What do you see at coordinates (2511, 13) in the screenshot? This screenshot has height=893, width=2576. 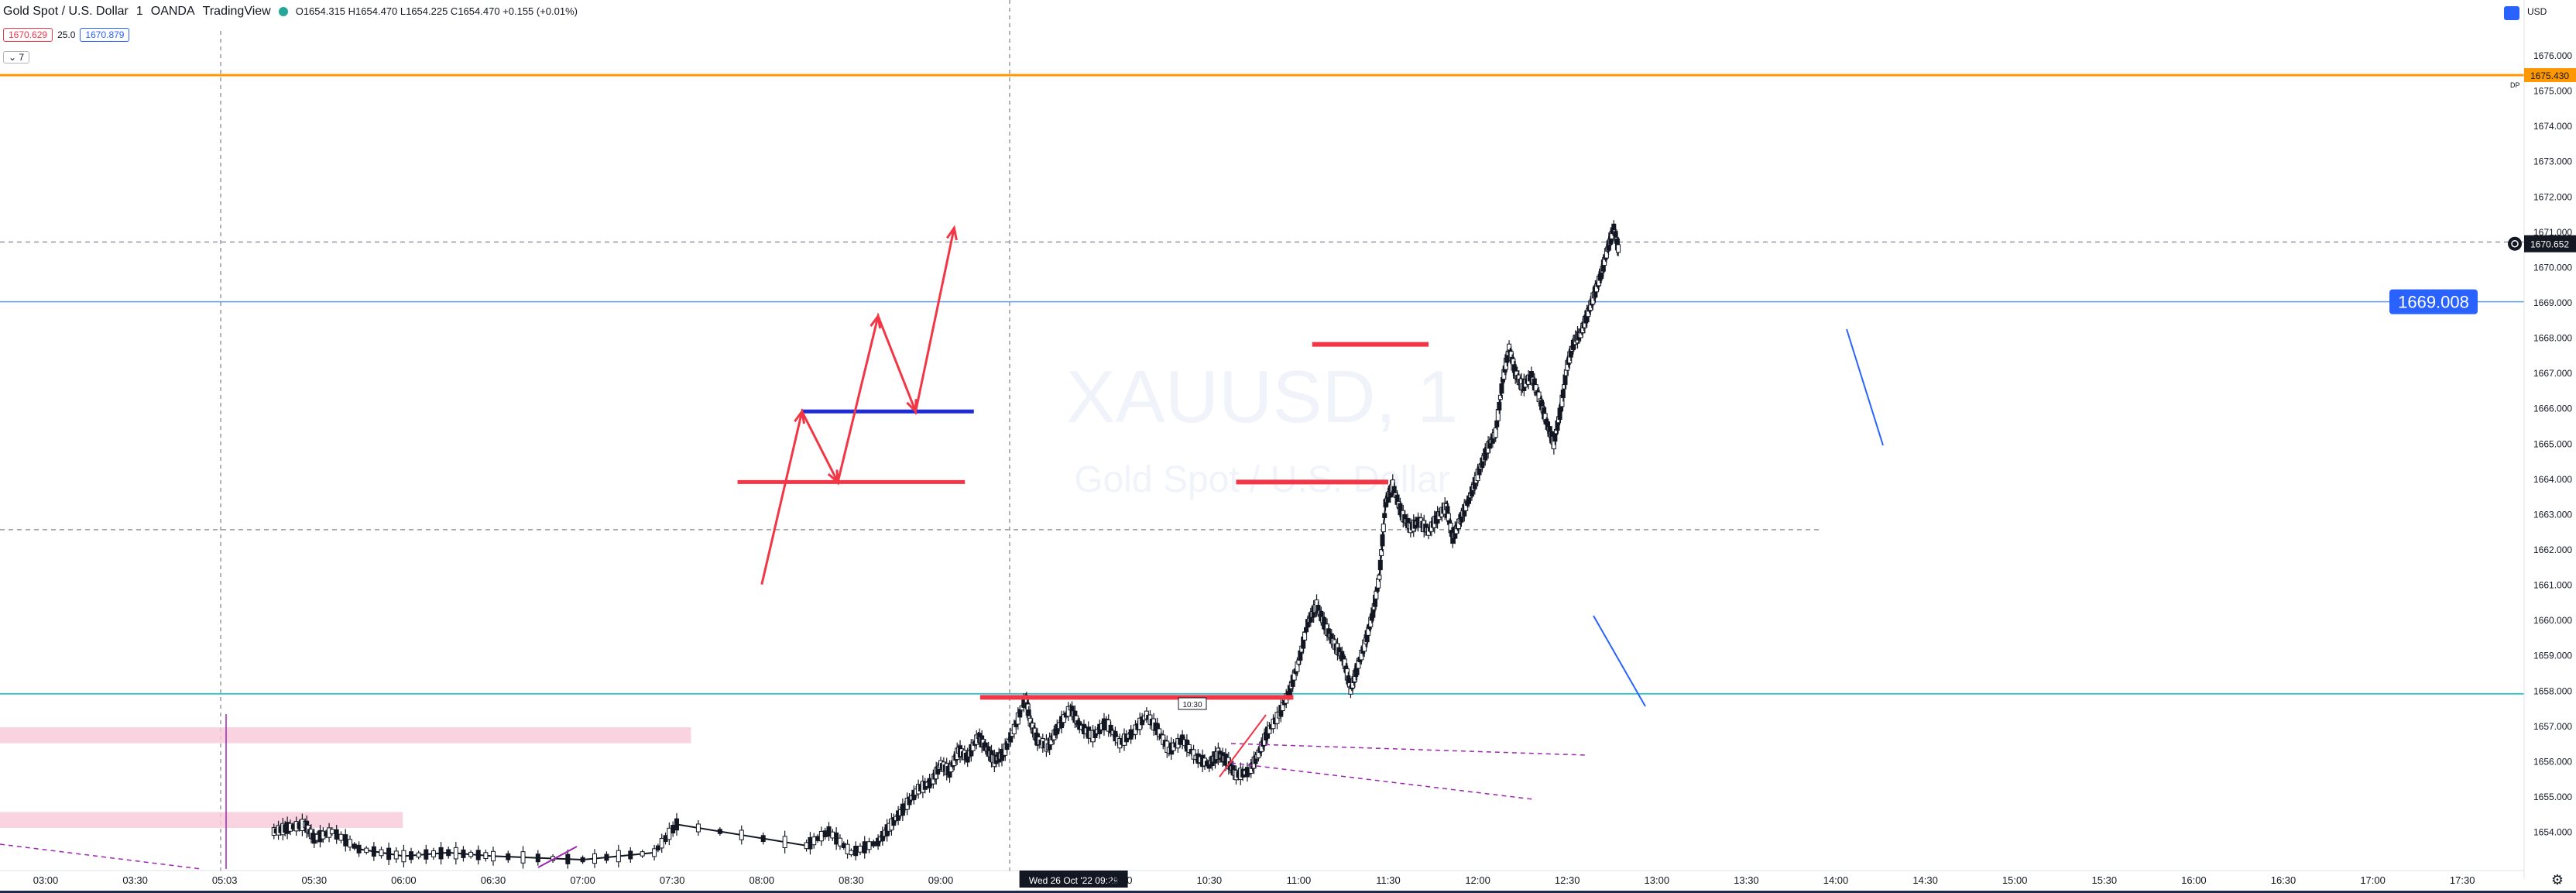 I see `currency-icon` at bounding box center [2511, 13].